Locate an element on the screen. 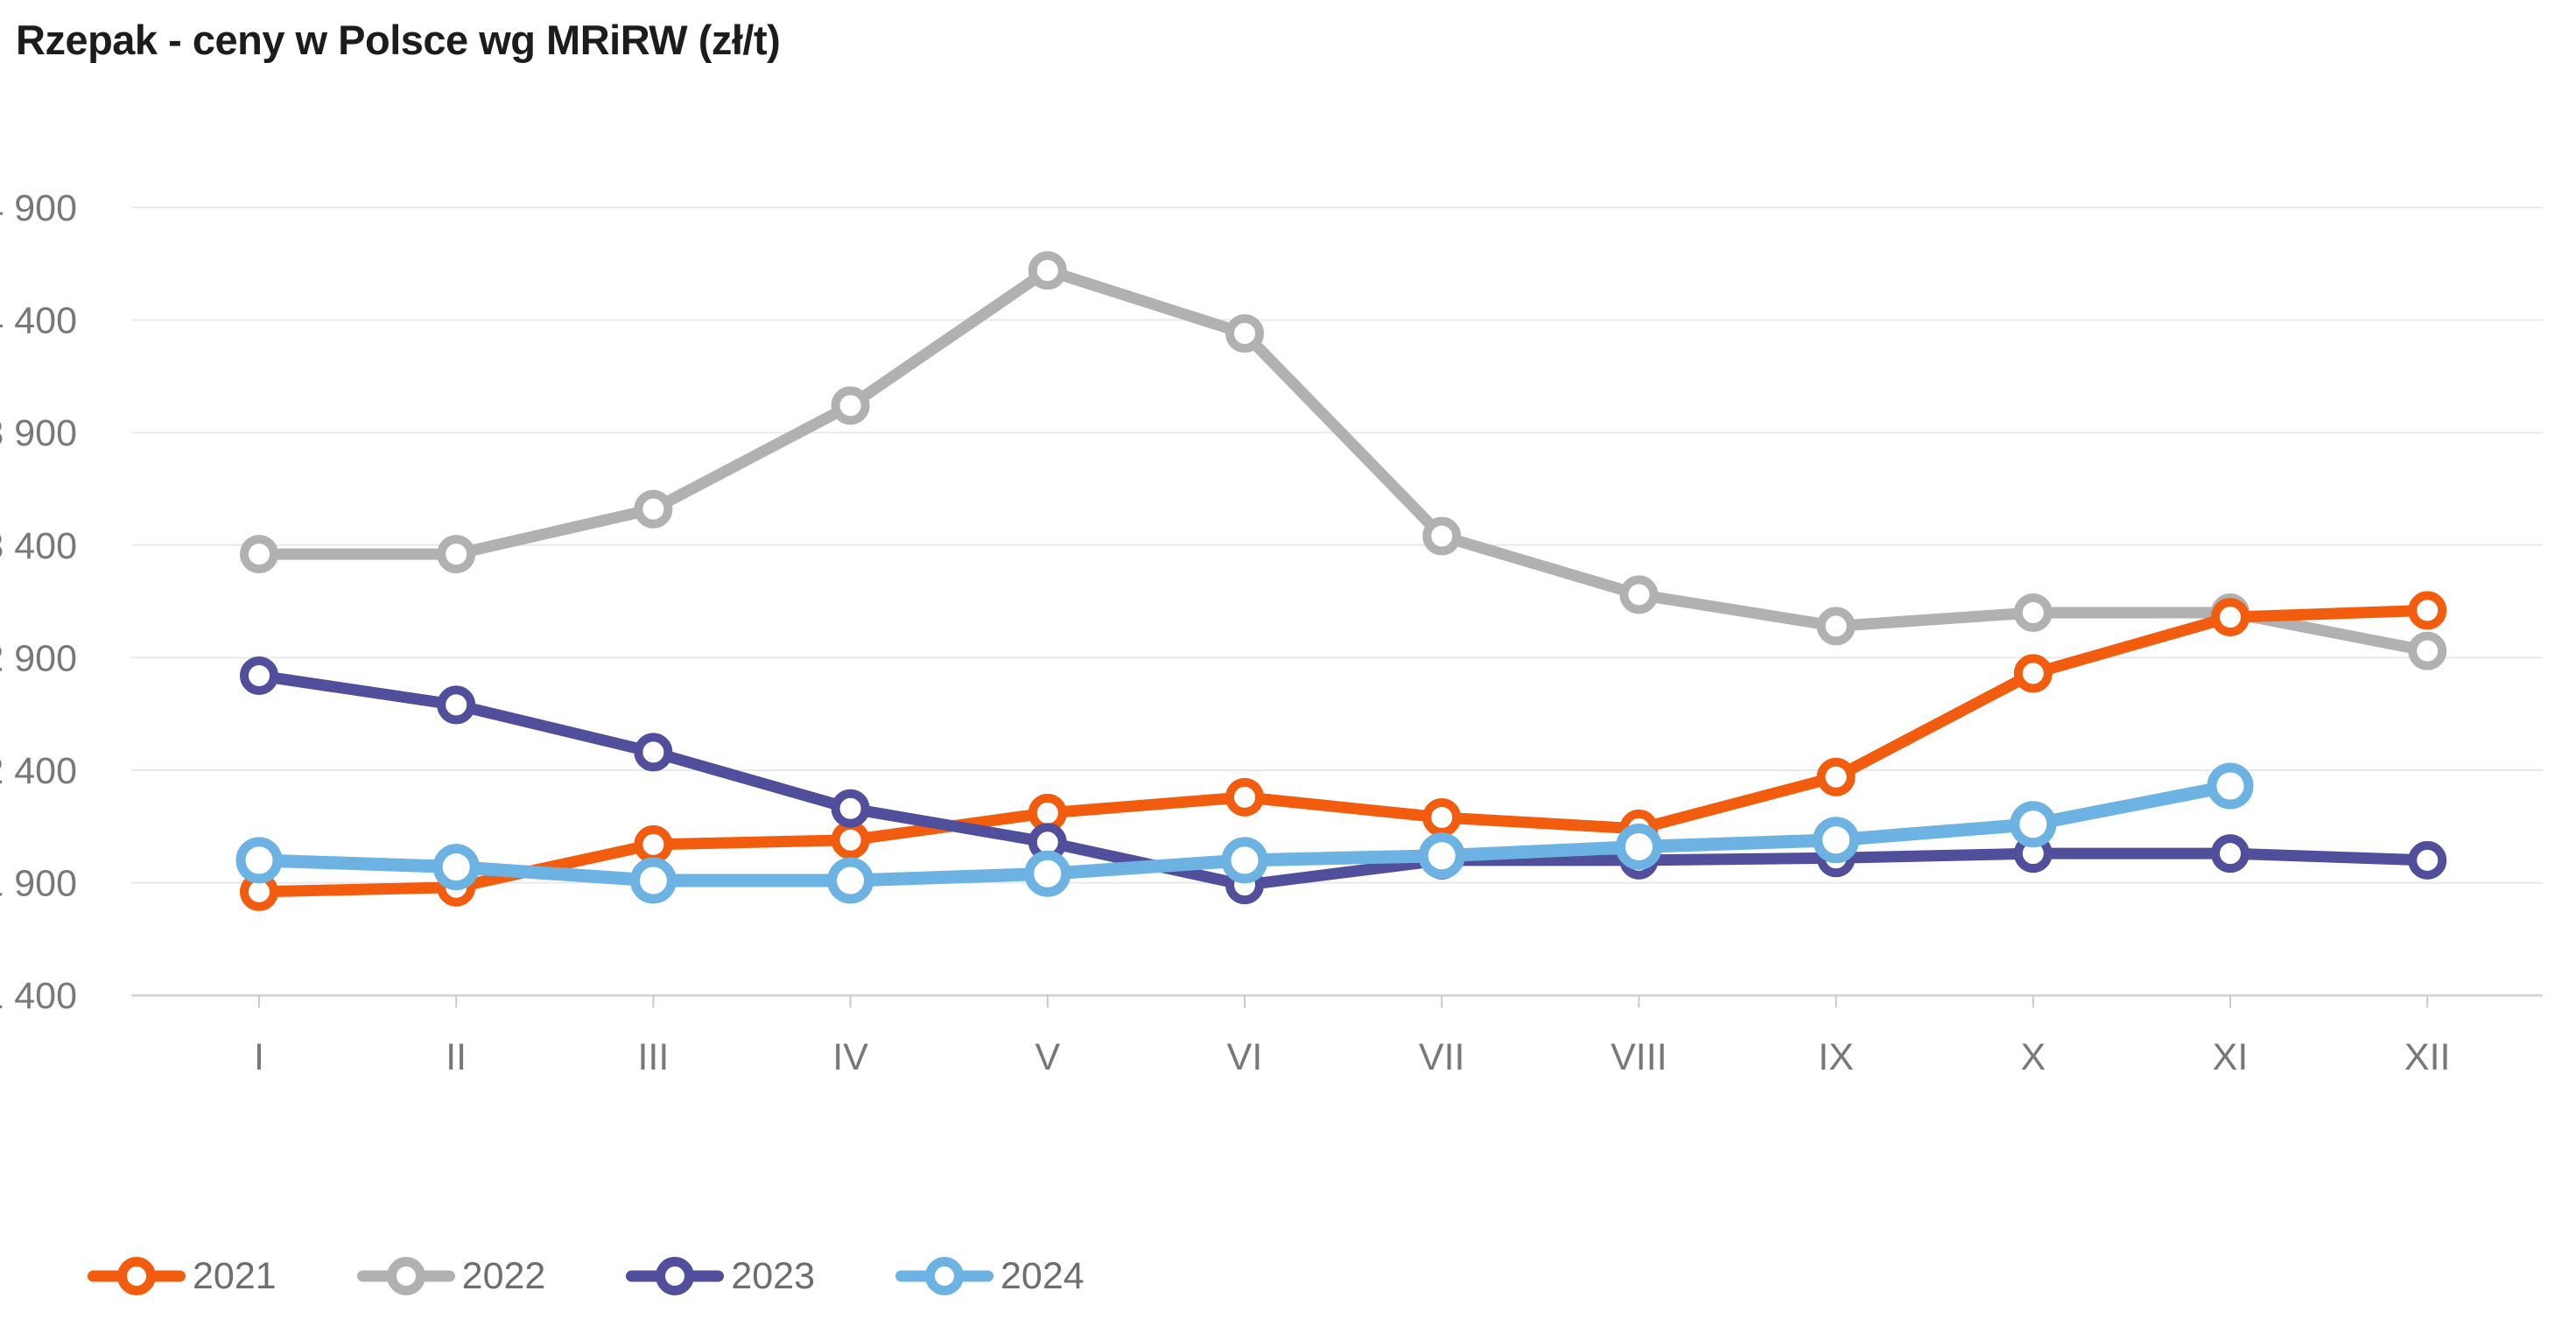 This screenshot has width=2576, height=1326. legend-marker-2022 is located at coordinates (406, 1276).